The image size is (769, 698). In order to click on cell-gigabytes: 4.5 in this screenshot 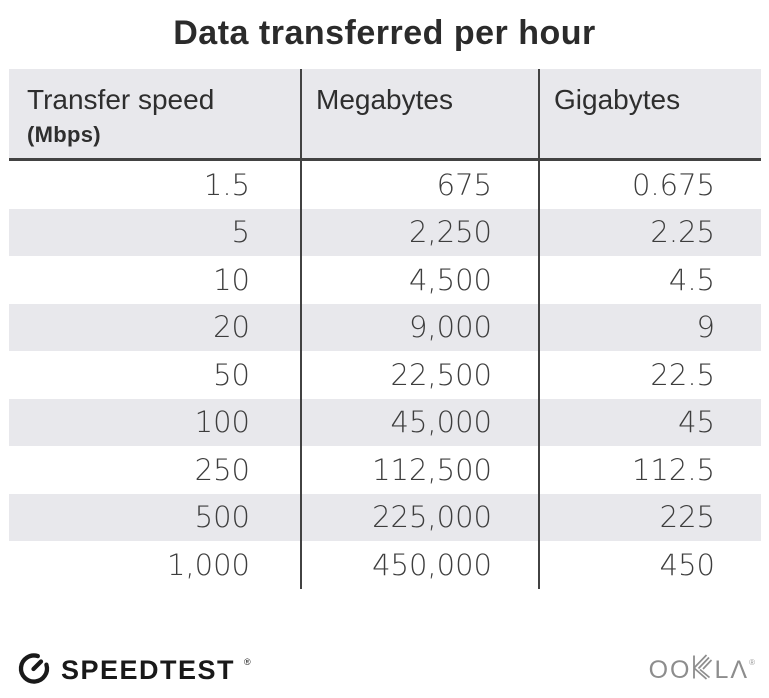, I will do `click(691, 279)`.